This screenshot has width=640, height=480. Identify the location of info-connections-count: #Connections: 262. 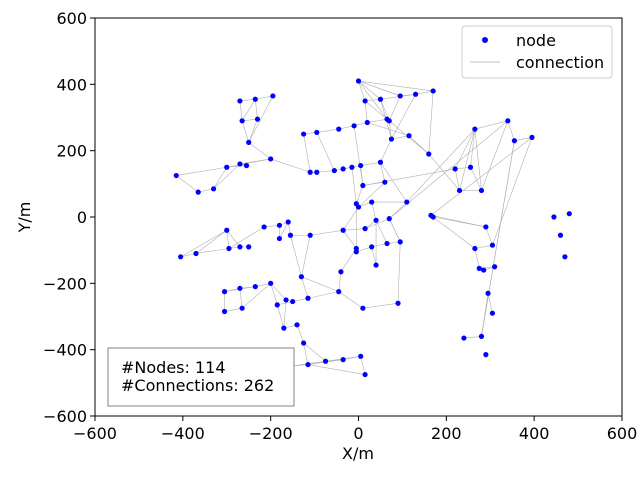
(197, 385).